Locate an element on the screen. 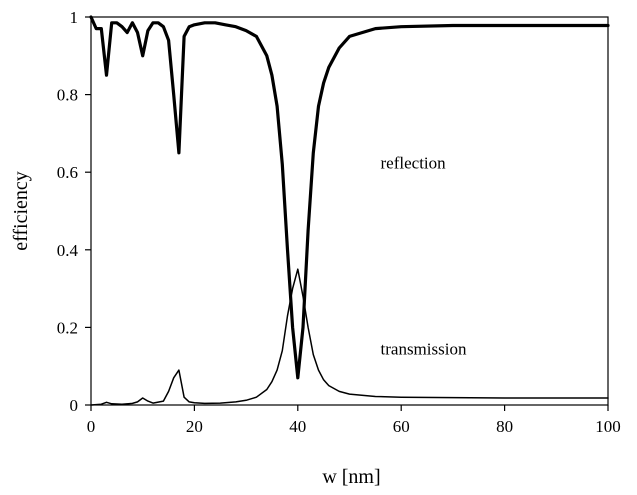 The image size is (637, 495). y-axis-label: efficiency is located at coordinates (21, 211).